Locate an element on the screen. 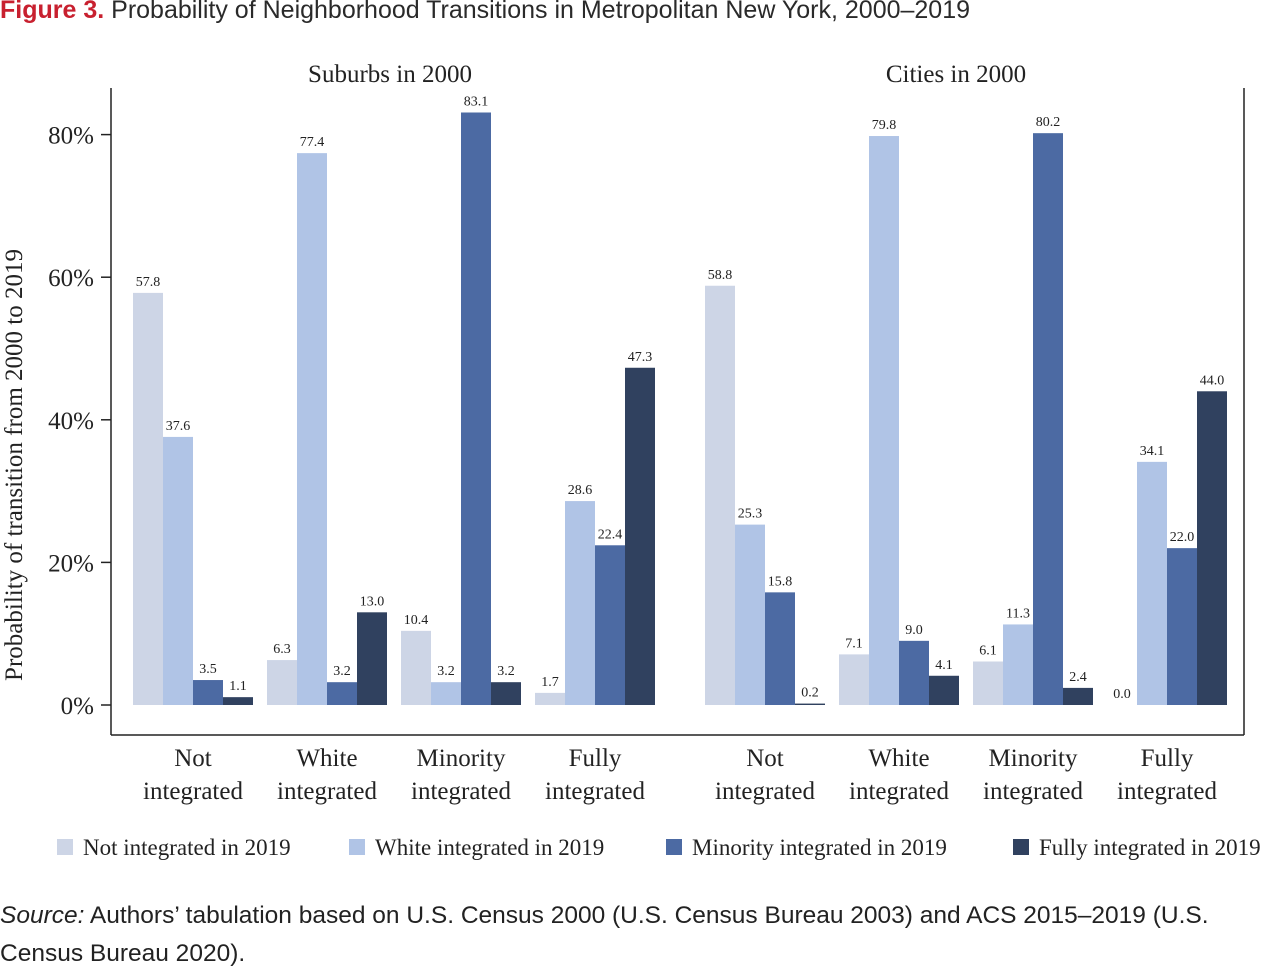 The height and width of the screenshot is (973, 1280). data-label: 0.2 is located at coordinates (810, 693).